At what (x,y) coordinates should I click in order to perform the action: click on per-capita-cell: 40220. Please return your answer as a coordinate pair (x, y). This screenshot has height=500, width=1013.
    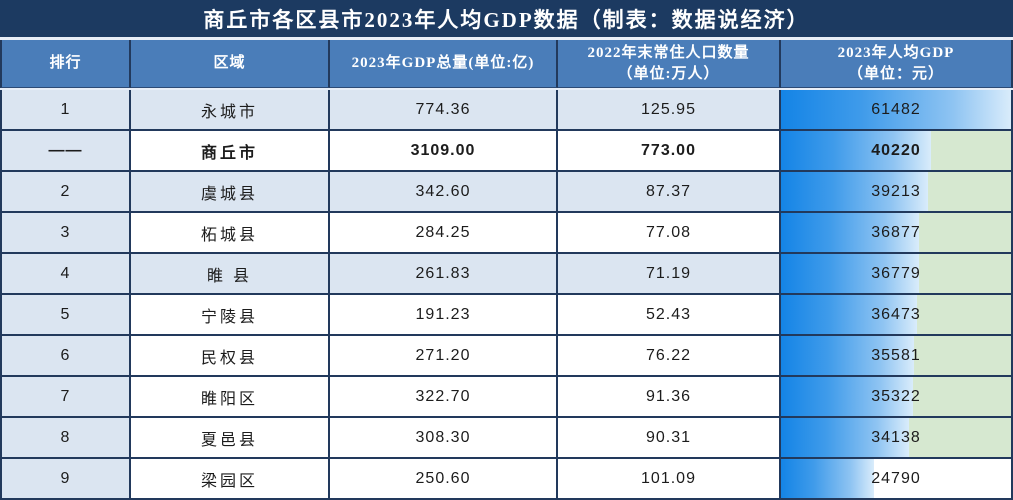
    Looking at the image, I should click on (897, 150).